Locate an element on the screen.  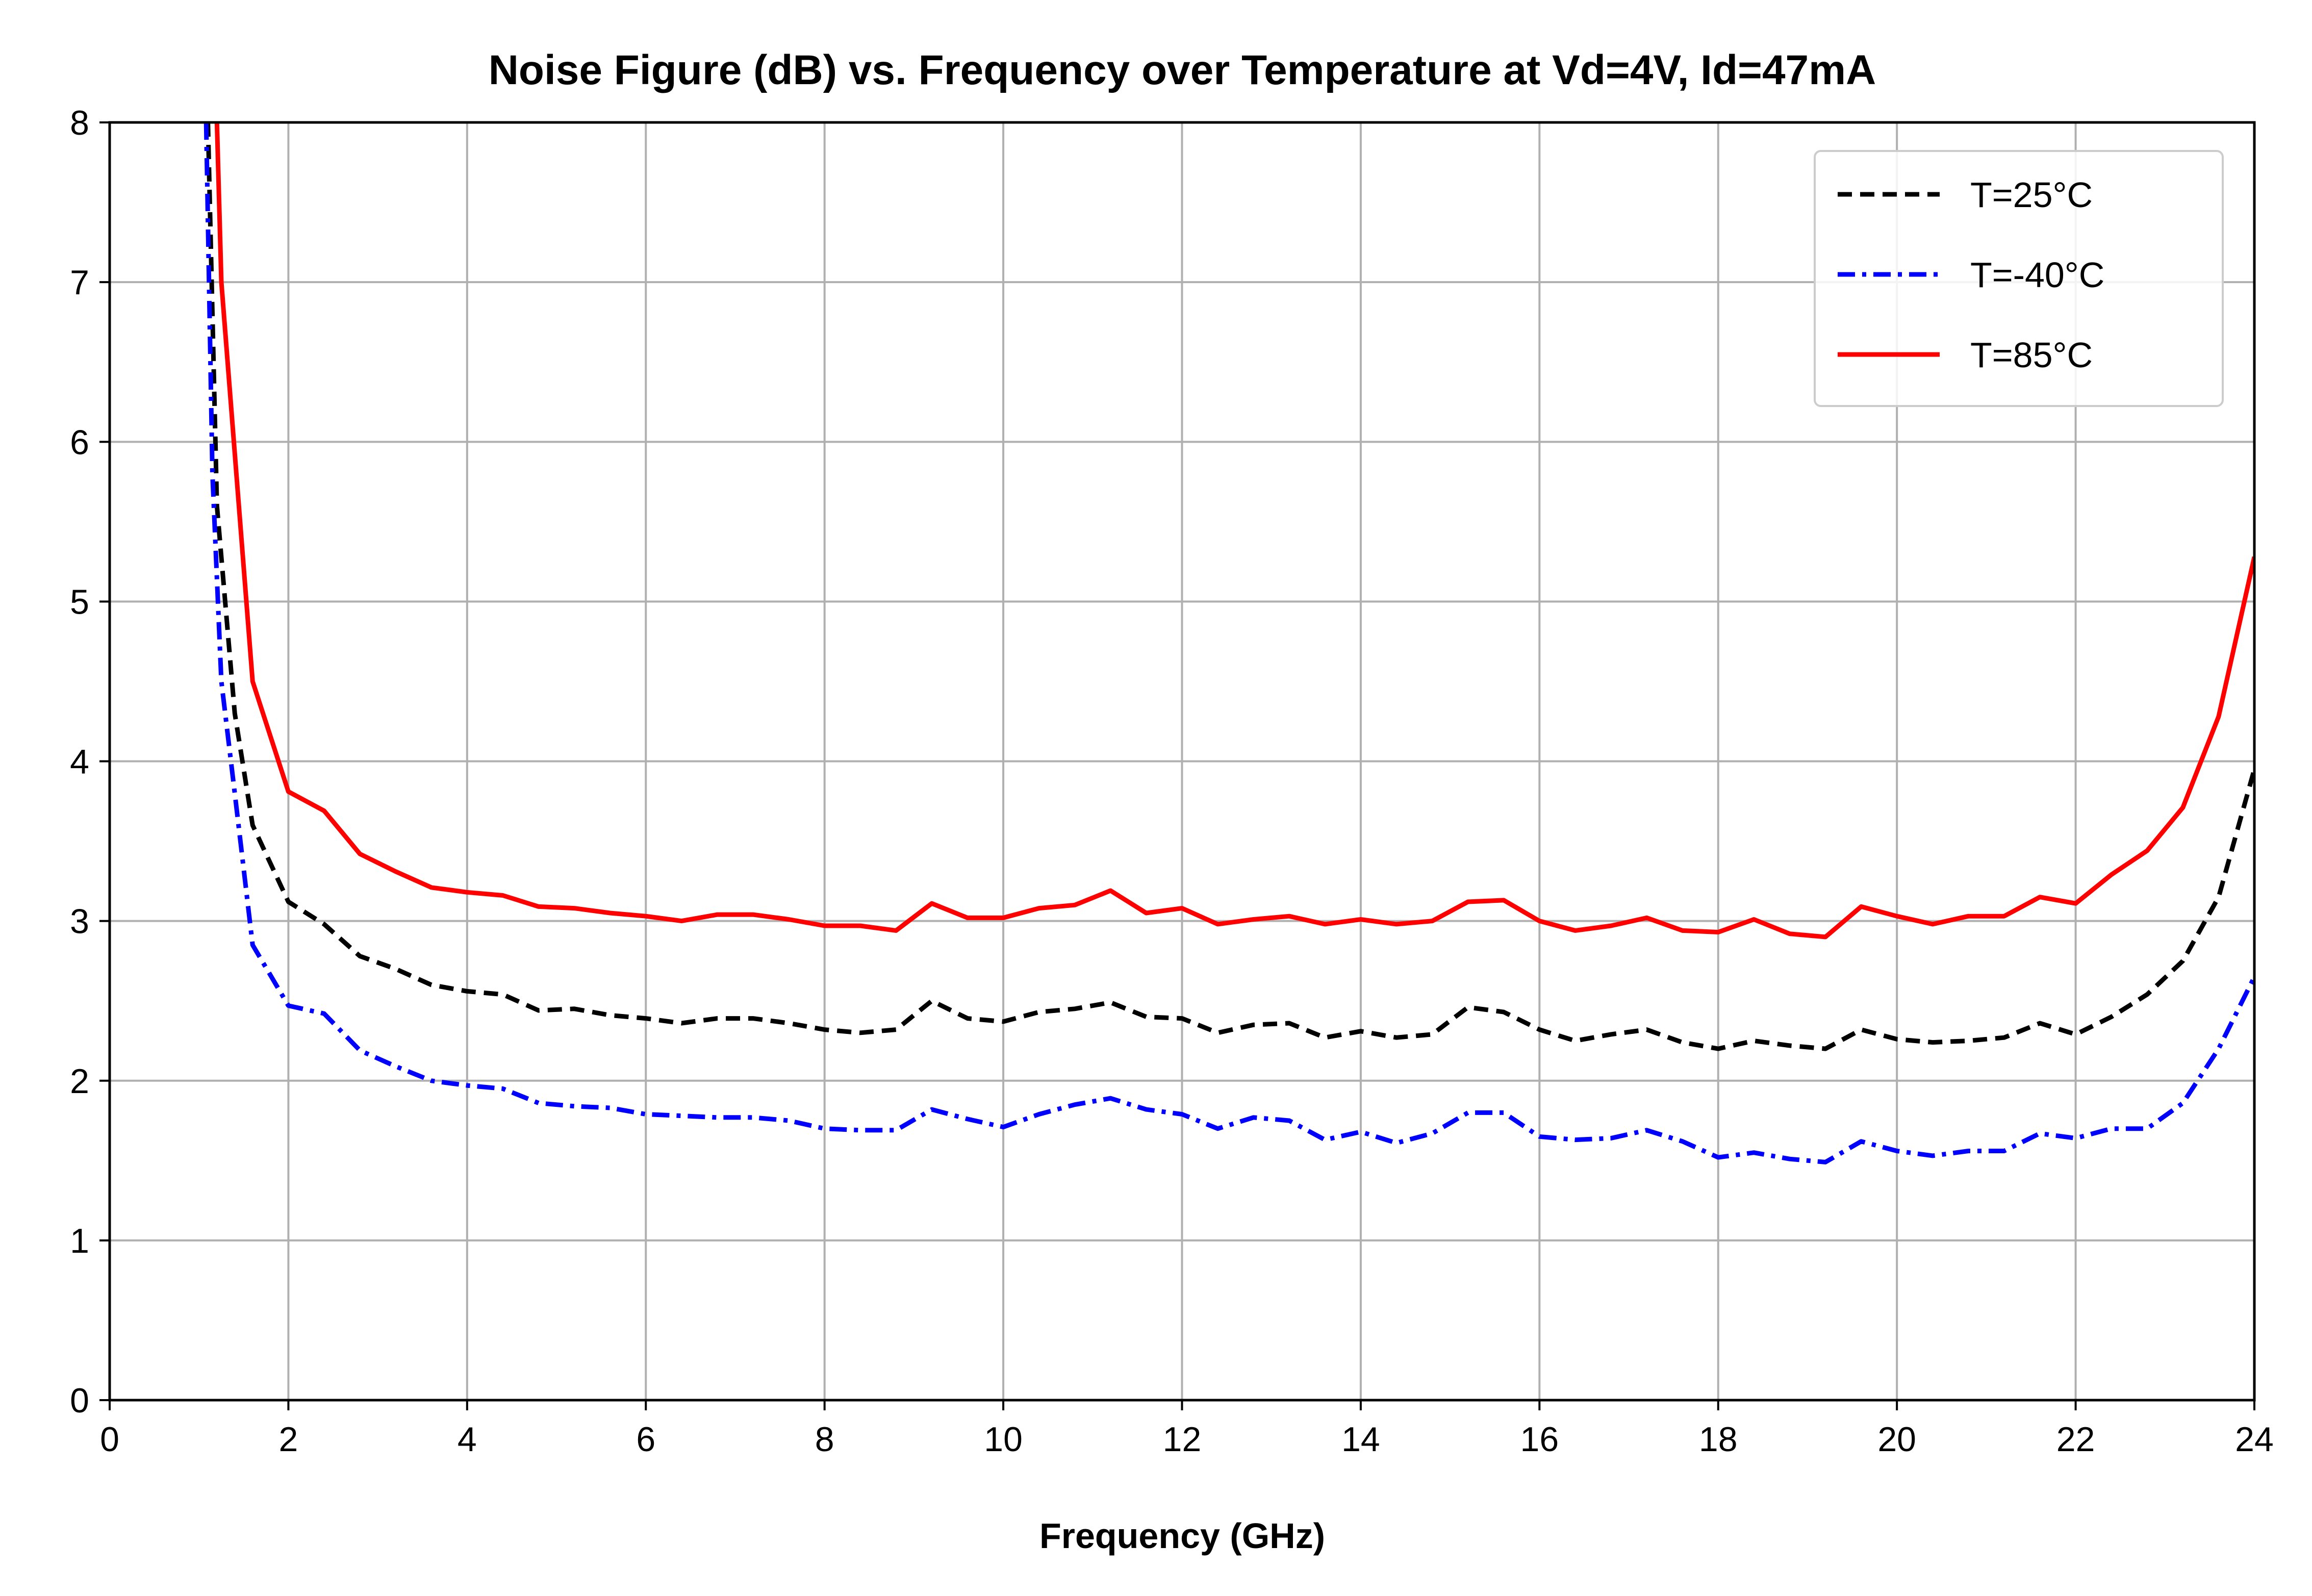
x-tick-label: 8 is located at coordinates (824, 1440).